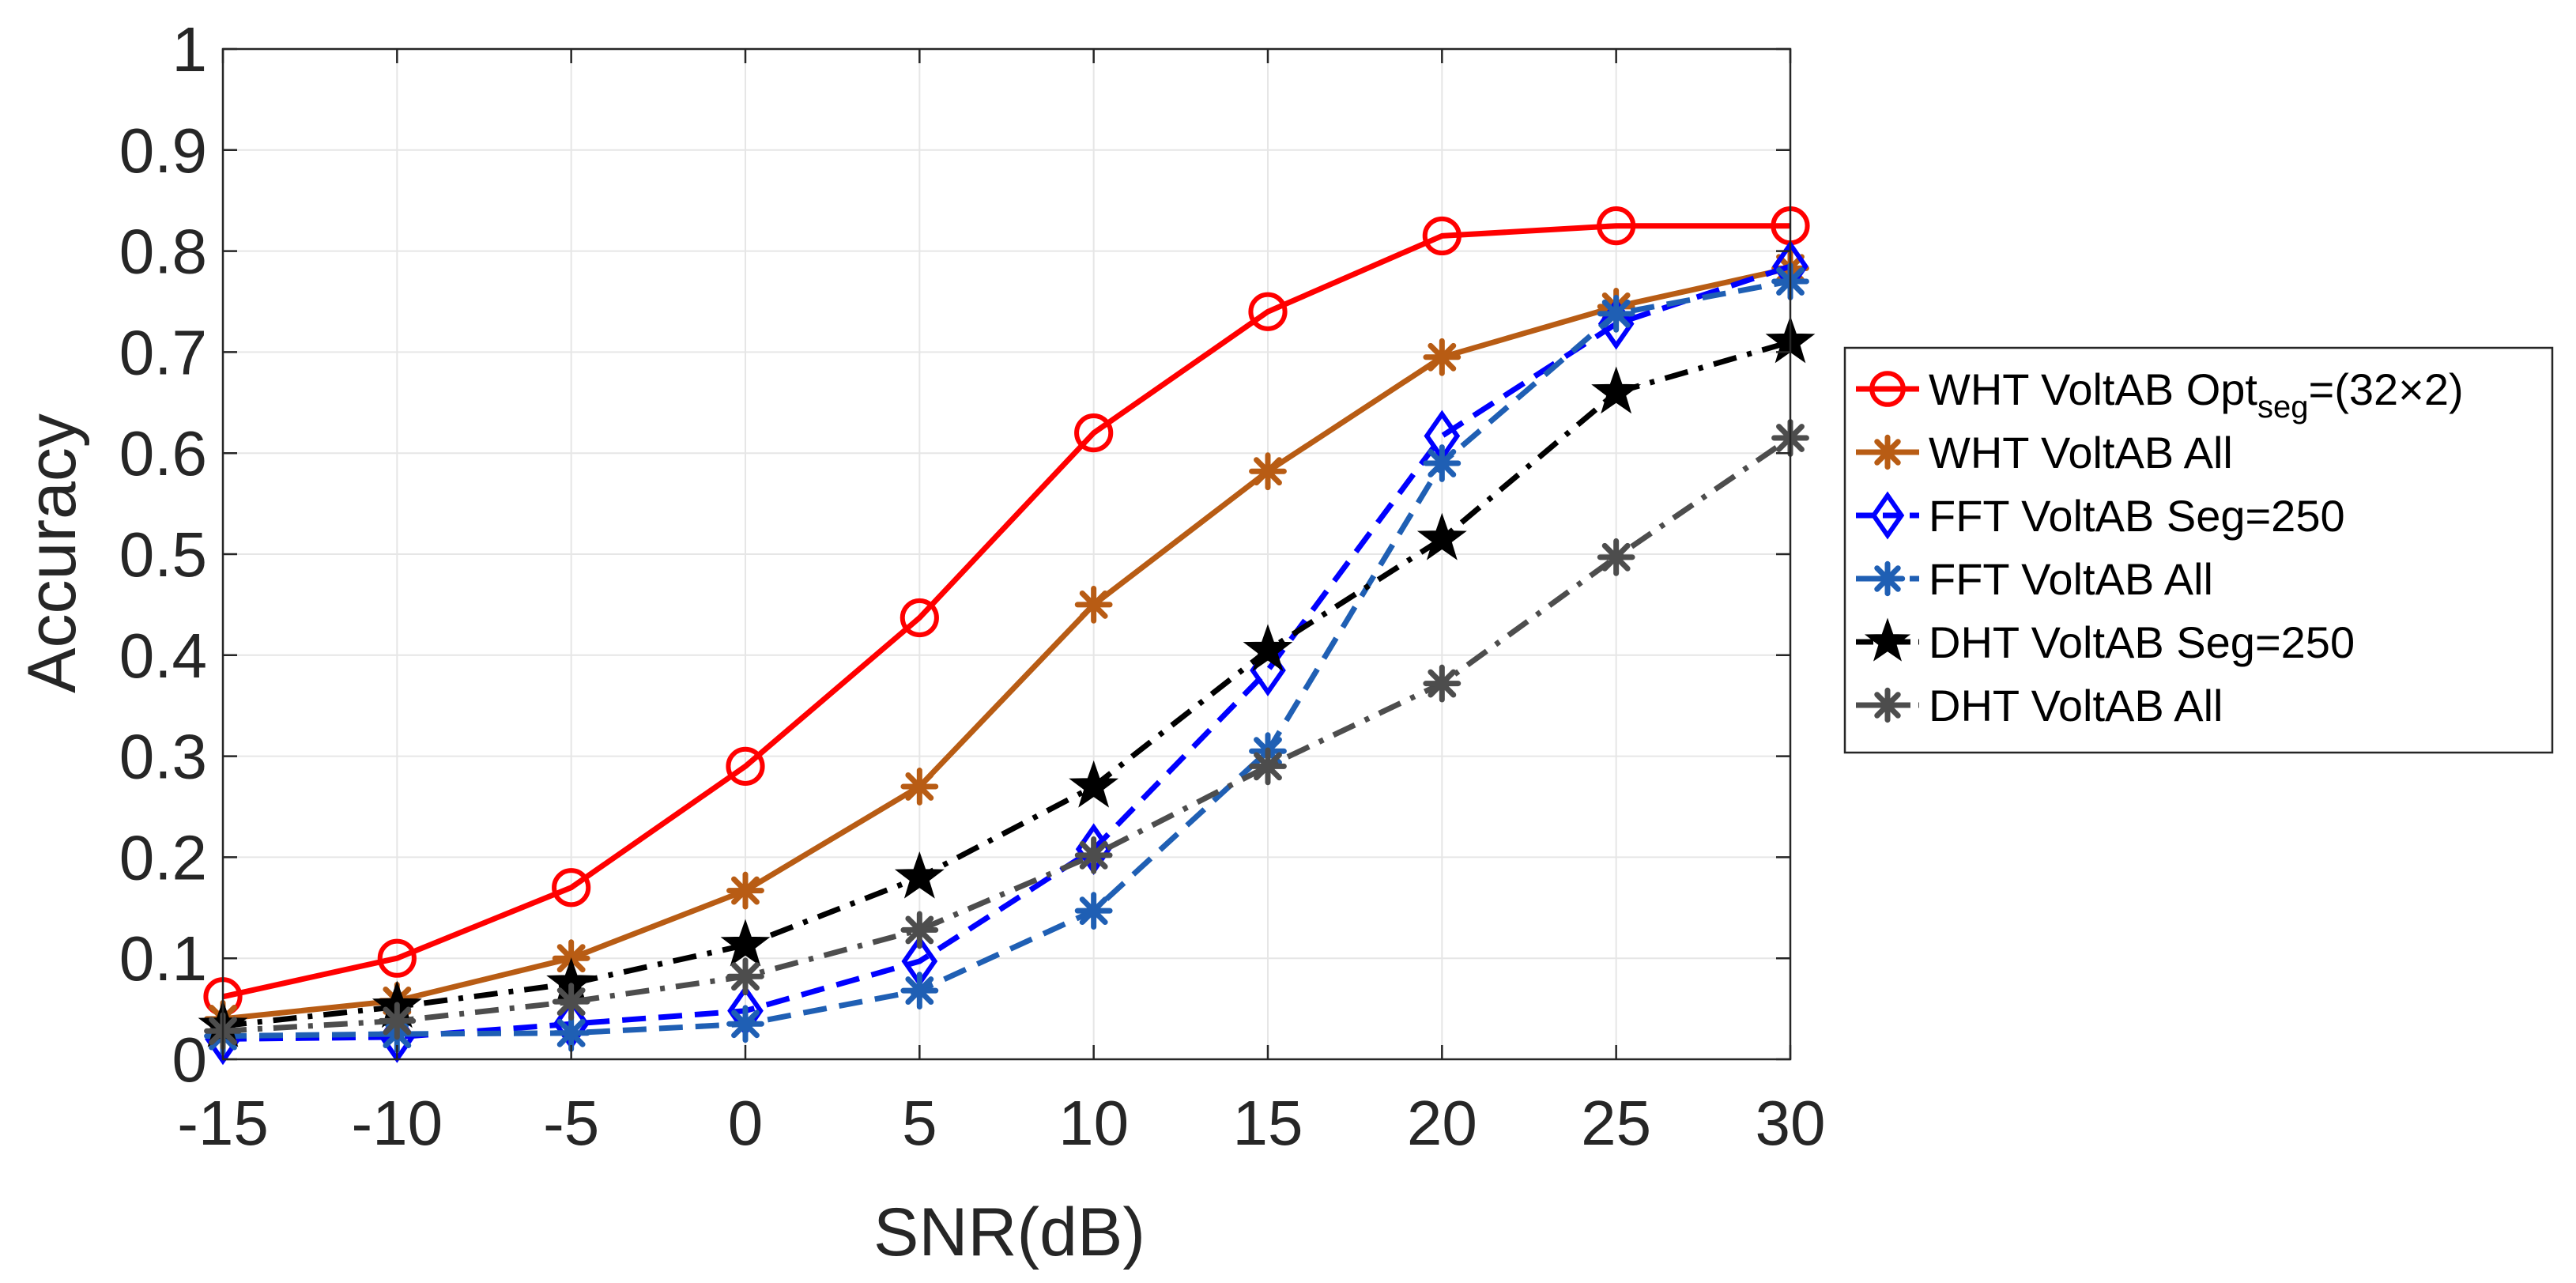 This screenshot has height=1283, width=2576. What do you see at coordinates (1009, 1232) in the screenshot?
I see `x-axis-title: SNR(dB)` at bounding box center [1009, 1232].